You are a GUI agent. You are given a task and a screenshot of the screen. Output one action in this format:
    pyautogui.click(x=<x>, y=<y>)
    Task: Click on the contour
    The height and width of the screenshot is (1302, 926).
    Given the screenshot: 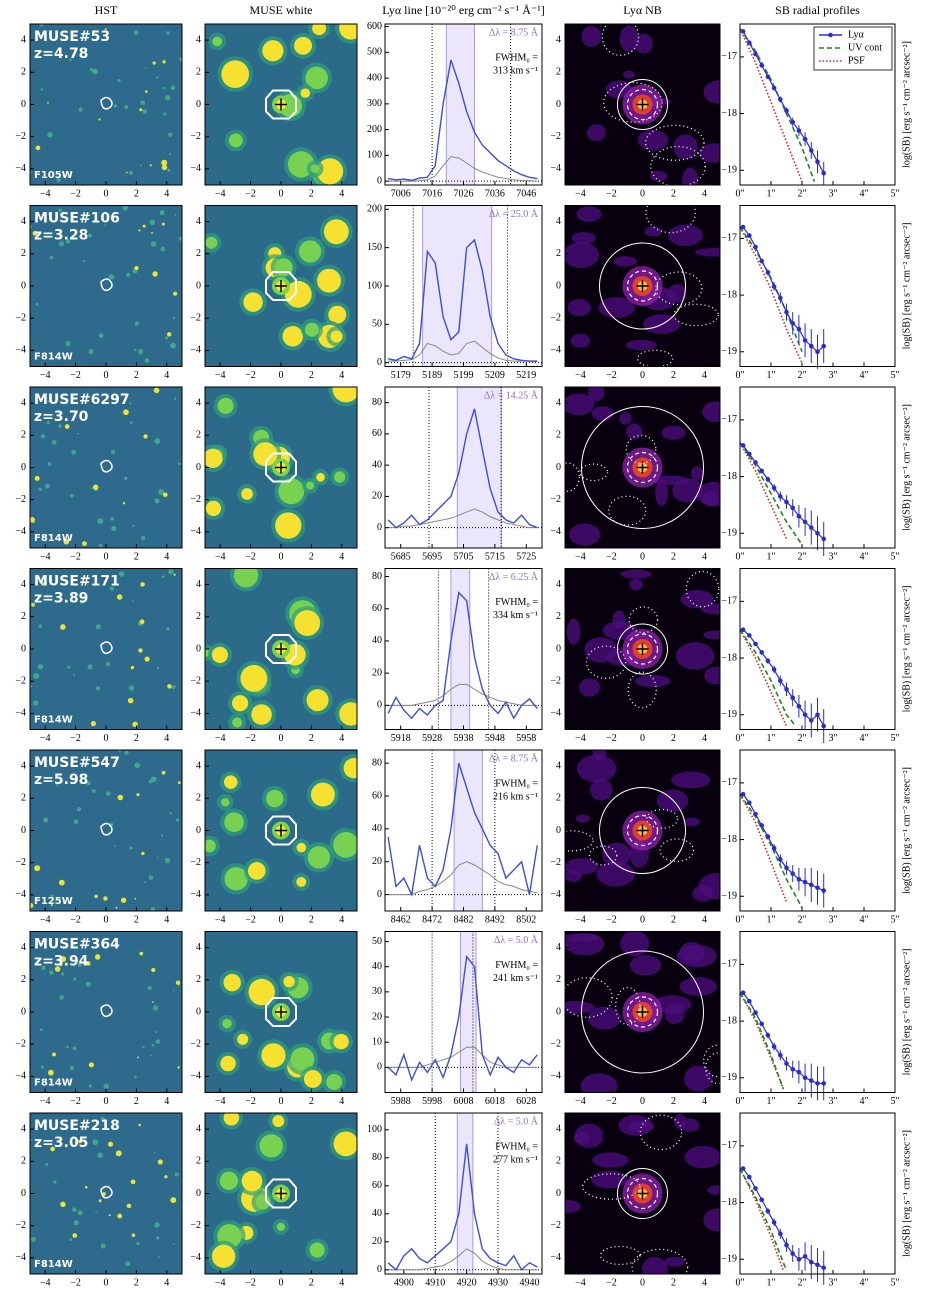 What is the action you would take?
    pyautogui.click(x=281, y=649)
    